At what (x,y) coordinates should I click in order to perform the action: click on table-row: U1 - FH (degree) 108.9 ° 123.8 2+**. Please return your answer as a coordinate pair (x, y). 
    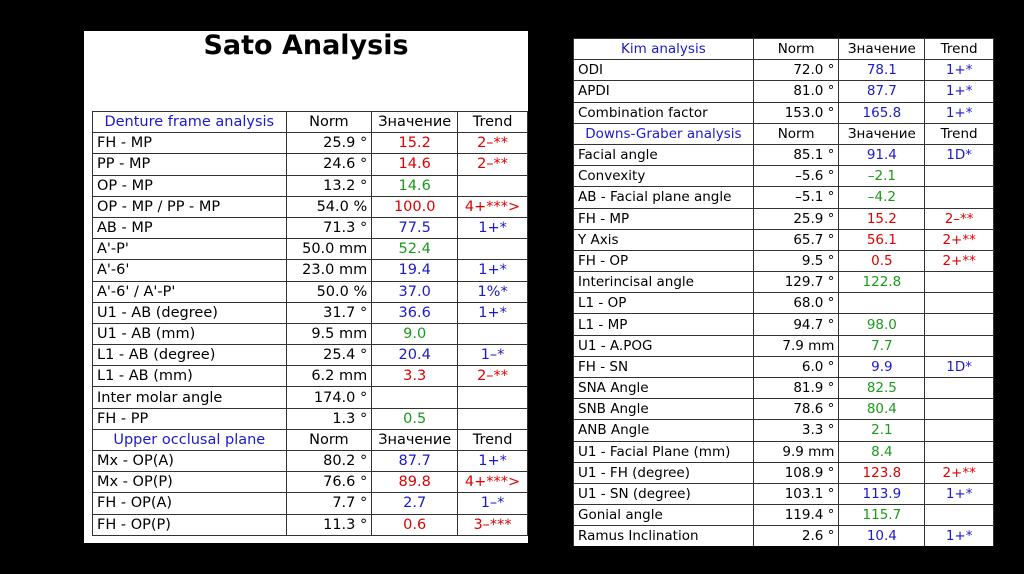
    Looking at the image, I should click on (783, 472).